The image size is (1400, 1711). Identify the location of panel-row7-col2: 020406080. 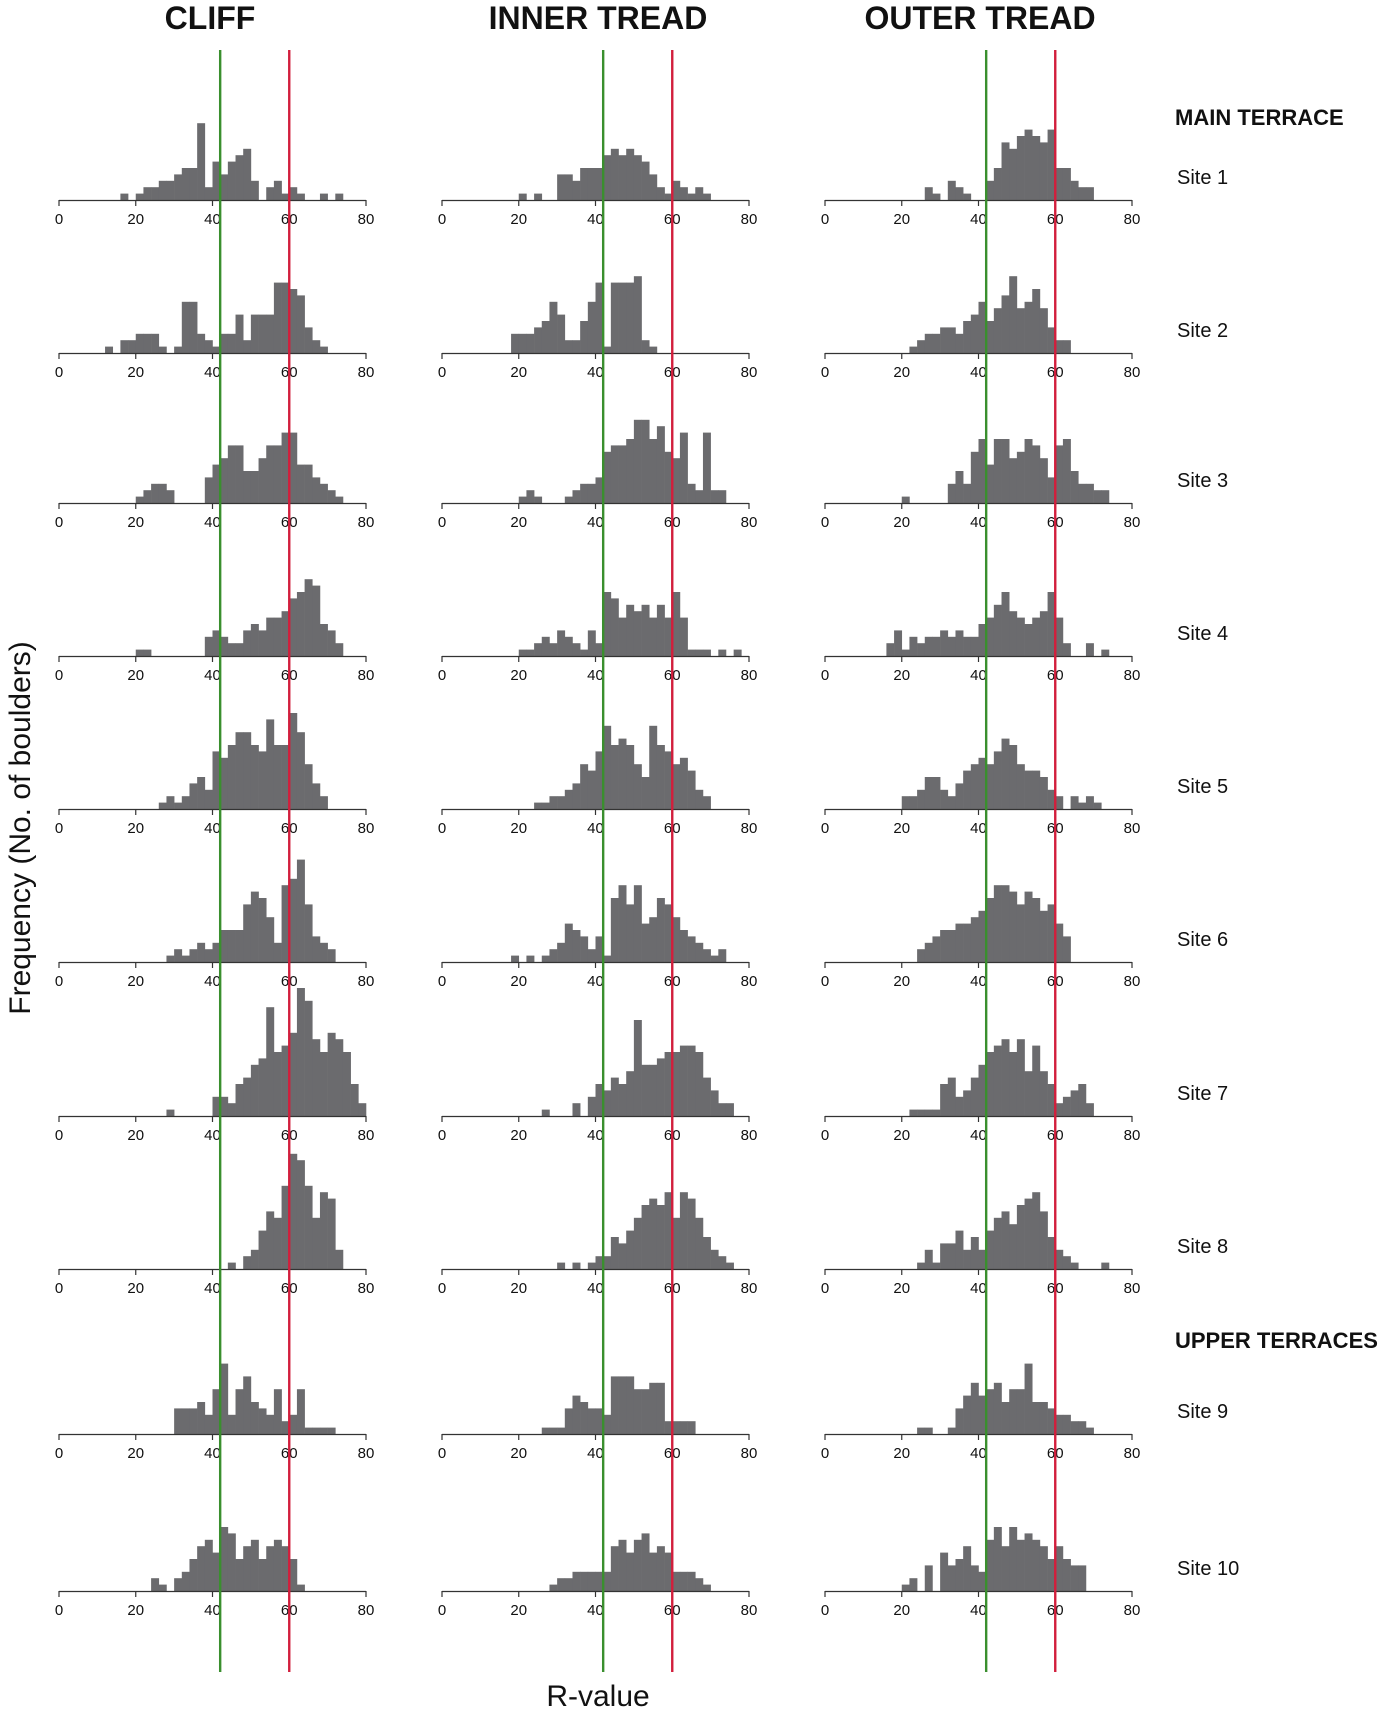
(597, 1082).